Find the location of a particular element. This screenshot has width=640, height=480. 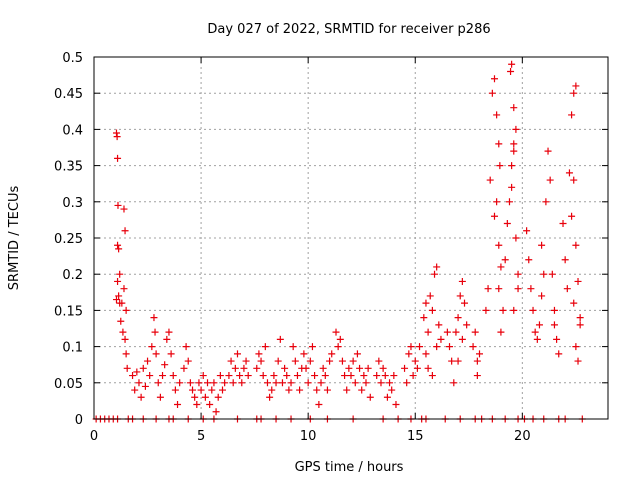

x-tick-label: 10 is located at coordinates (308, 436).